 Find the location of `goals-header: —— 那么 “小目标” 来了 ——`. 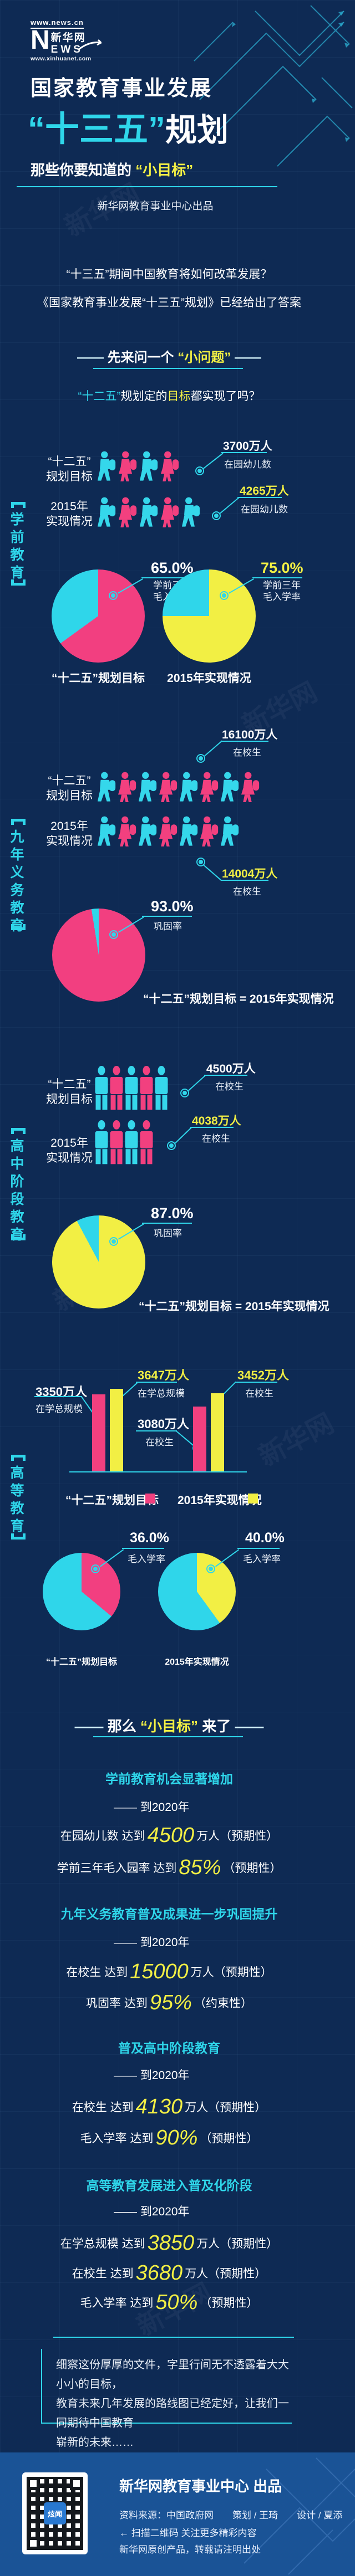

goals-header: —— 那么 “小目标” 来了 —— is located at coordinates (169, 1725).